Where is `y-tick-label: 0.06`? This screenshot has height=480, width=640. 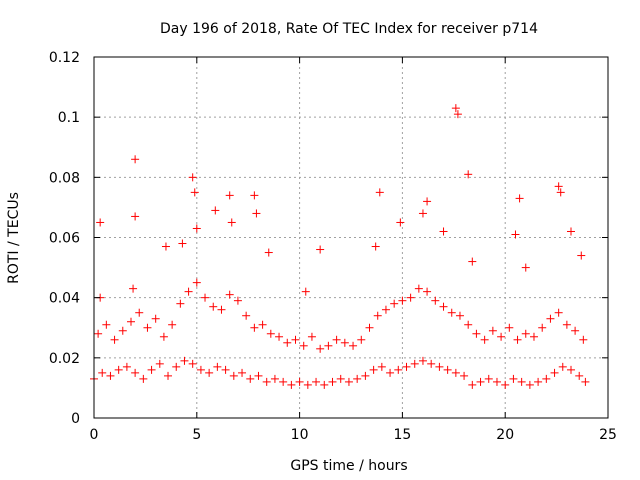 y-tick-label: 0.06 is located at coordinates (64, 239).